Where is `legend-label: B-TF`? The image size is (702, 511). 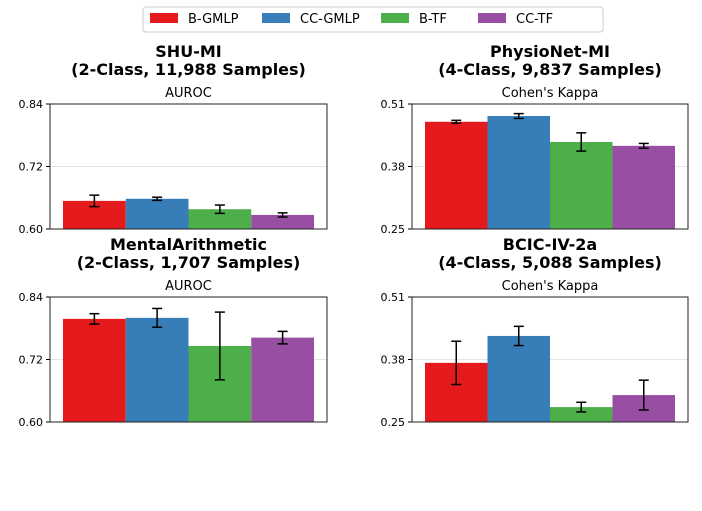 legend-label: B-TF is located at coordinates (433, 19).